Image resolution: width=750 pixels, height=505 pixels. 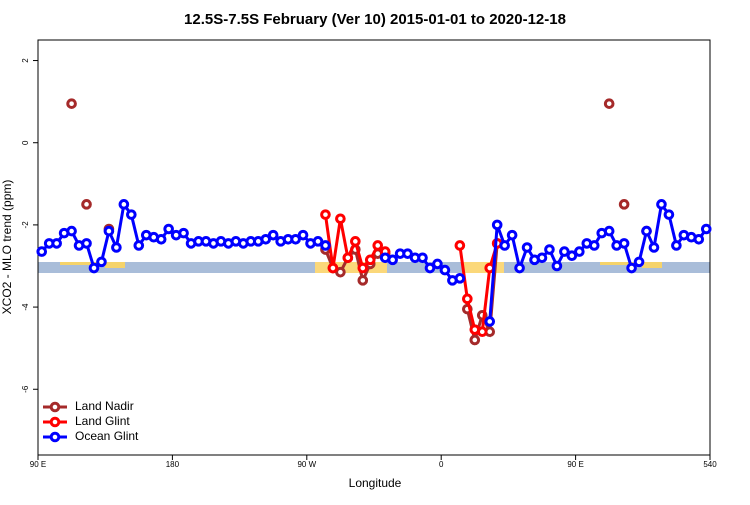 What do you see at coordinates (25, 389) in the screenshot?
I see `y-tick-label: -6` at bounding box center [25, 389].